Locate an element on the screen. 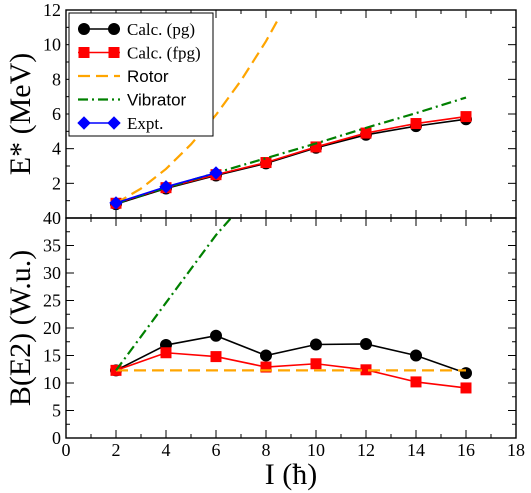 This screenshot has height=493, width=531. top-y-tick-label: 6 is located at coordinates (56, 114).